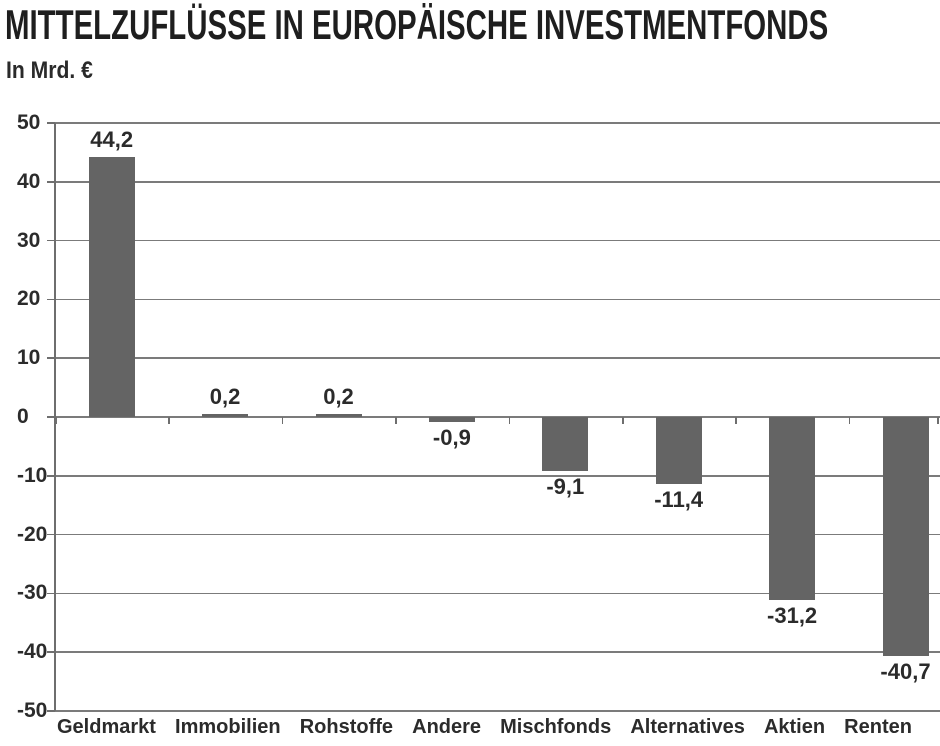  What do you see at coordinates (49, 70) in the screenshot?
I see `chart-subtitle: In Mrd. €` at bounding box center [49, 70].